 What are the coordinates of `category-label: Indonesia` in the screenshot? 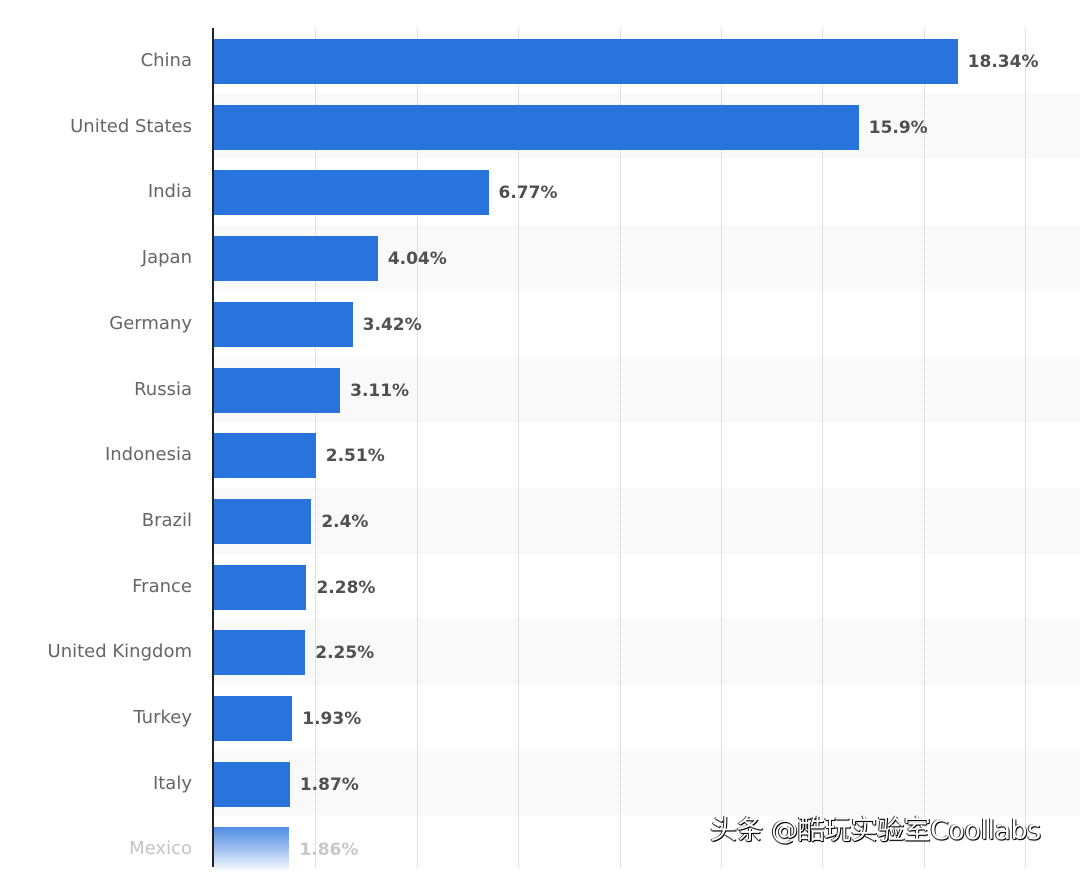 It's located at (148, 455).